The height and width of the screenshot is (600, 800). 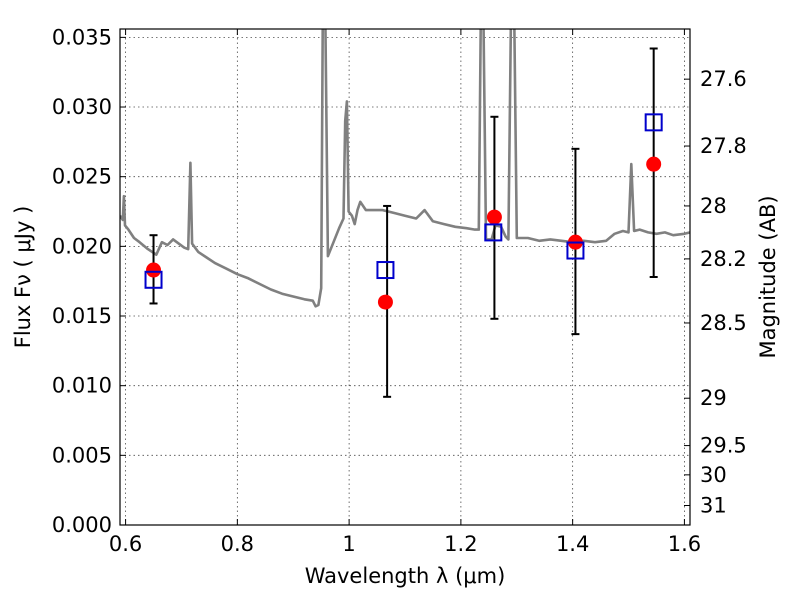 What do you see at coordinates (125, 544) in the screenshot?
I see `x-tick-label: 0.6` at bounding box center [125, 544].